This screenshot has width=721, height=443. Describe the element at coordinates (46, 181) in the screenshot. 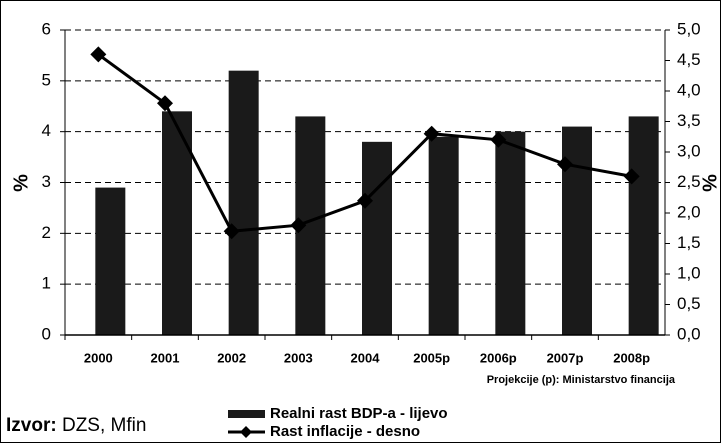

I see `y-tick-label: 3` at that location.